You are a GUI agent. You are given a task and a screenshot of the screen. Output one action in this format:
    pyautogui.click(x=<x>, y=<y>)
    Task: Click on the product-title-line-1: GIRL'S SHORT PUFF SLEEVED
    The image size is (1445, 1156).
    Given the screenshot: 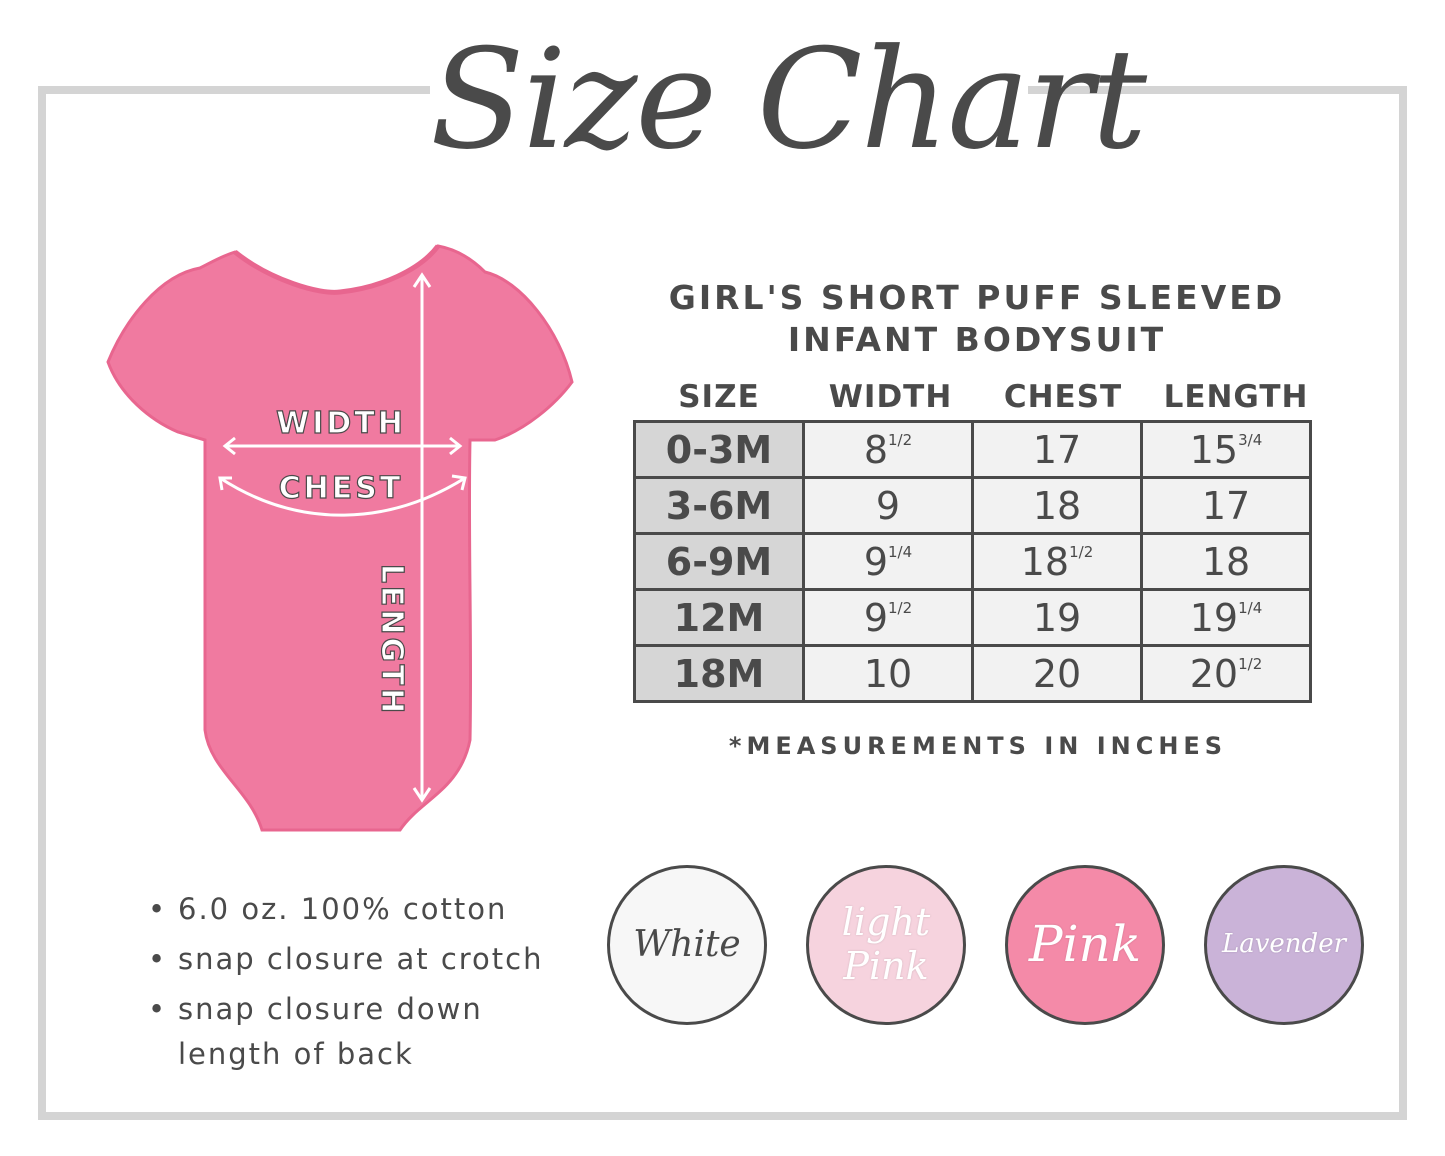 What is the action you would take?
    pyautogui.click(x=977, y=297)
    